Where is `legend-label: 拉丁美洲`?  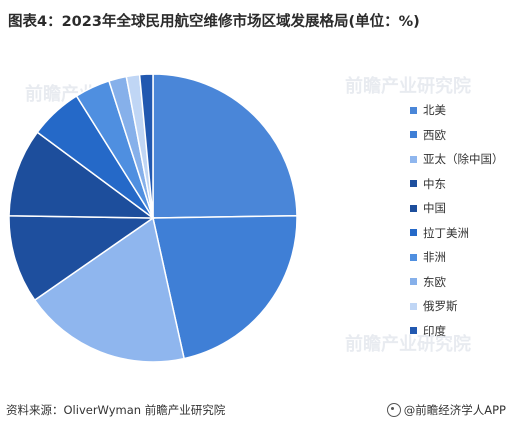 legend-label: 拉丁美洲 is located at coordinates (446, 232).